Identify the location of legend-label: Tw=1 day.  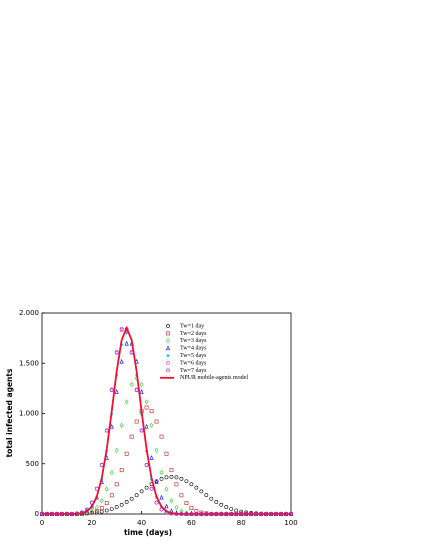
(192, 326).